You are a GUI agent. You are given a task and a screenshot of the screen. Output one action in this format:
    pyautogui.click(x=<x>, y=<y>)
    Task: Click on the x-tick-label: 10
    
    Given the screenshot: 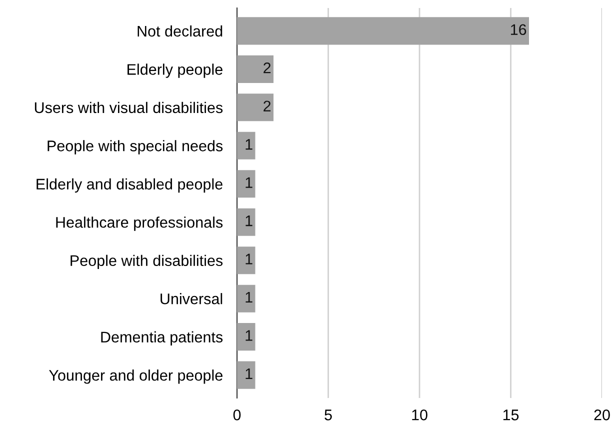 What is the action you would take?
    pyautogui.click(x=420, y=415)
    